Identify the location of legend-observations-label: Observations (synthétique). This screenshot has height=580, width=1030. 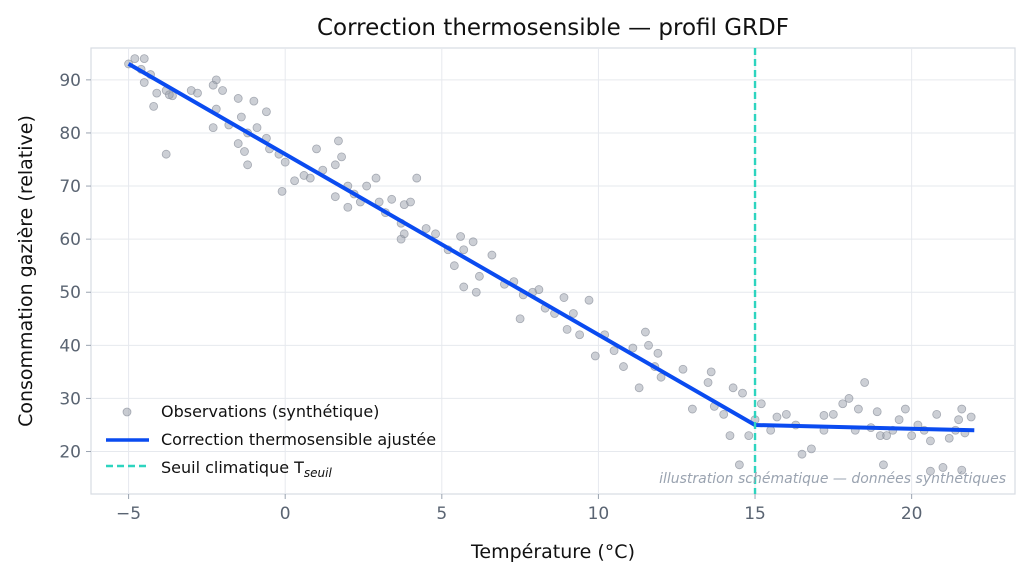
(270, 411).